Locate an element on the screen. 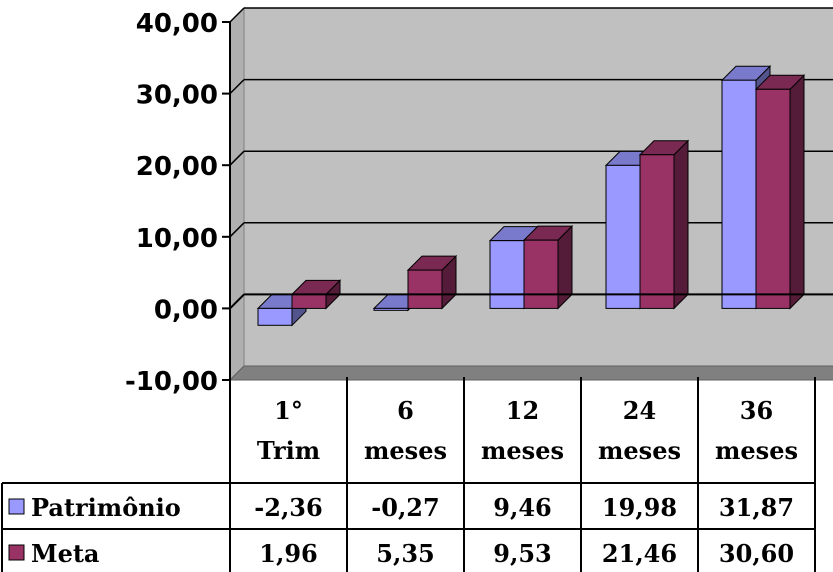 This screenshot has height=572, width=833. y-tick-label: 20,00 is located at coordinates (177, 167).